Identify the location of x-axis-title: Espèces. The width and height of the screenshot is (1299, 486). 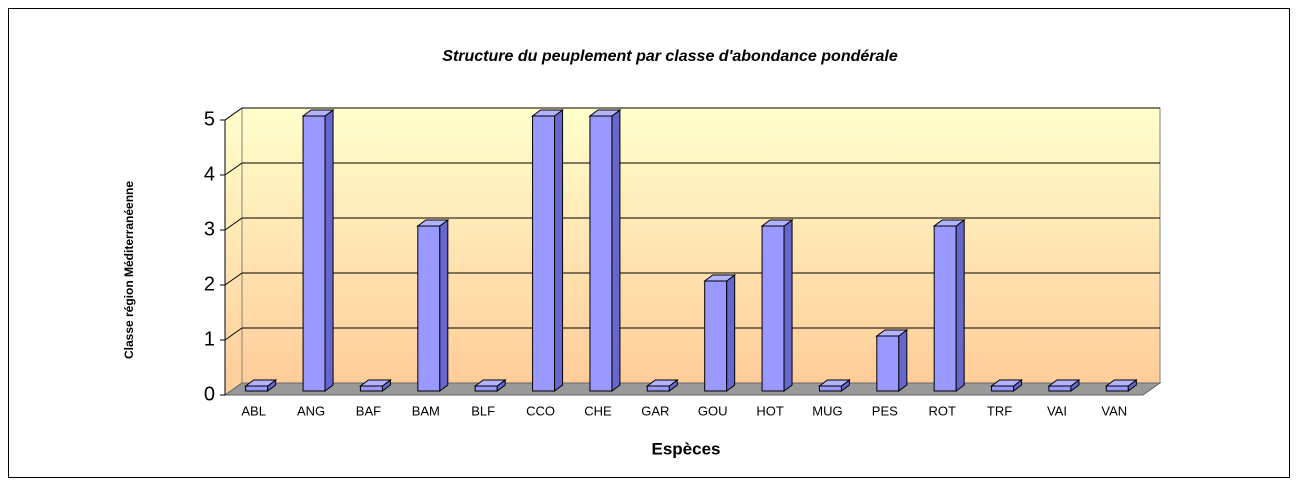
(686, 448).